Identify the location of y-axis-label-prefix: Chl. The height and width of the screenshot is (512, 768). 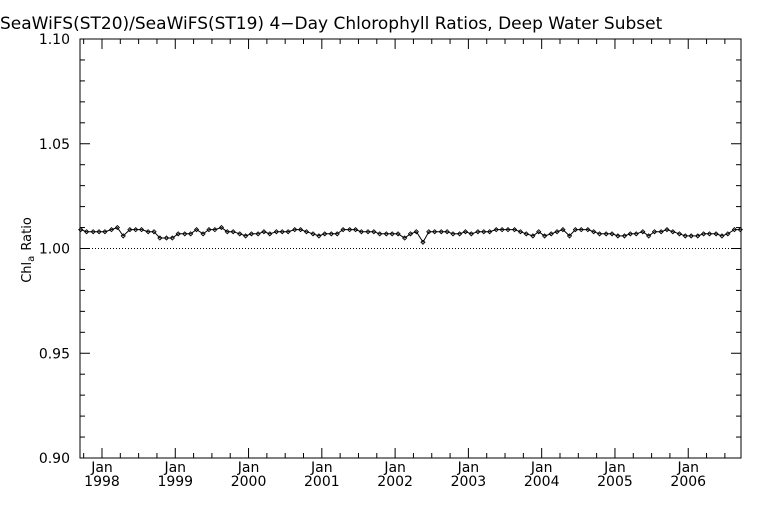
(27, 272).